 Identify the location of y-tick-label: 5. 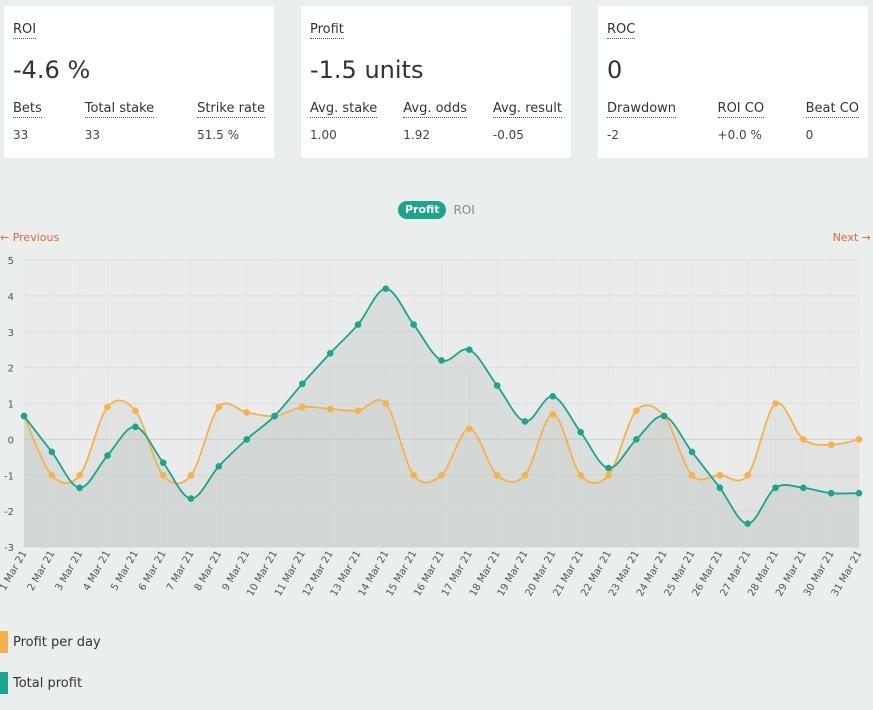
(11, 261).